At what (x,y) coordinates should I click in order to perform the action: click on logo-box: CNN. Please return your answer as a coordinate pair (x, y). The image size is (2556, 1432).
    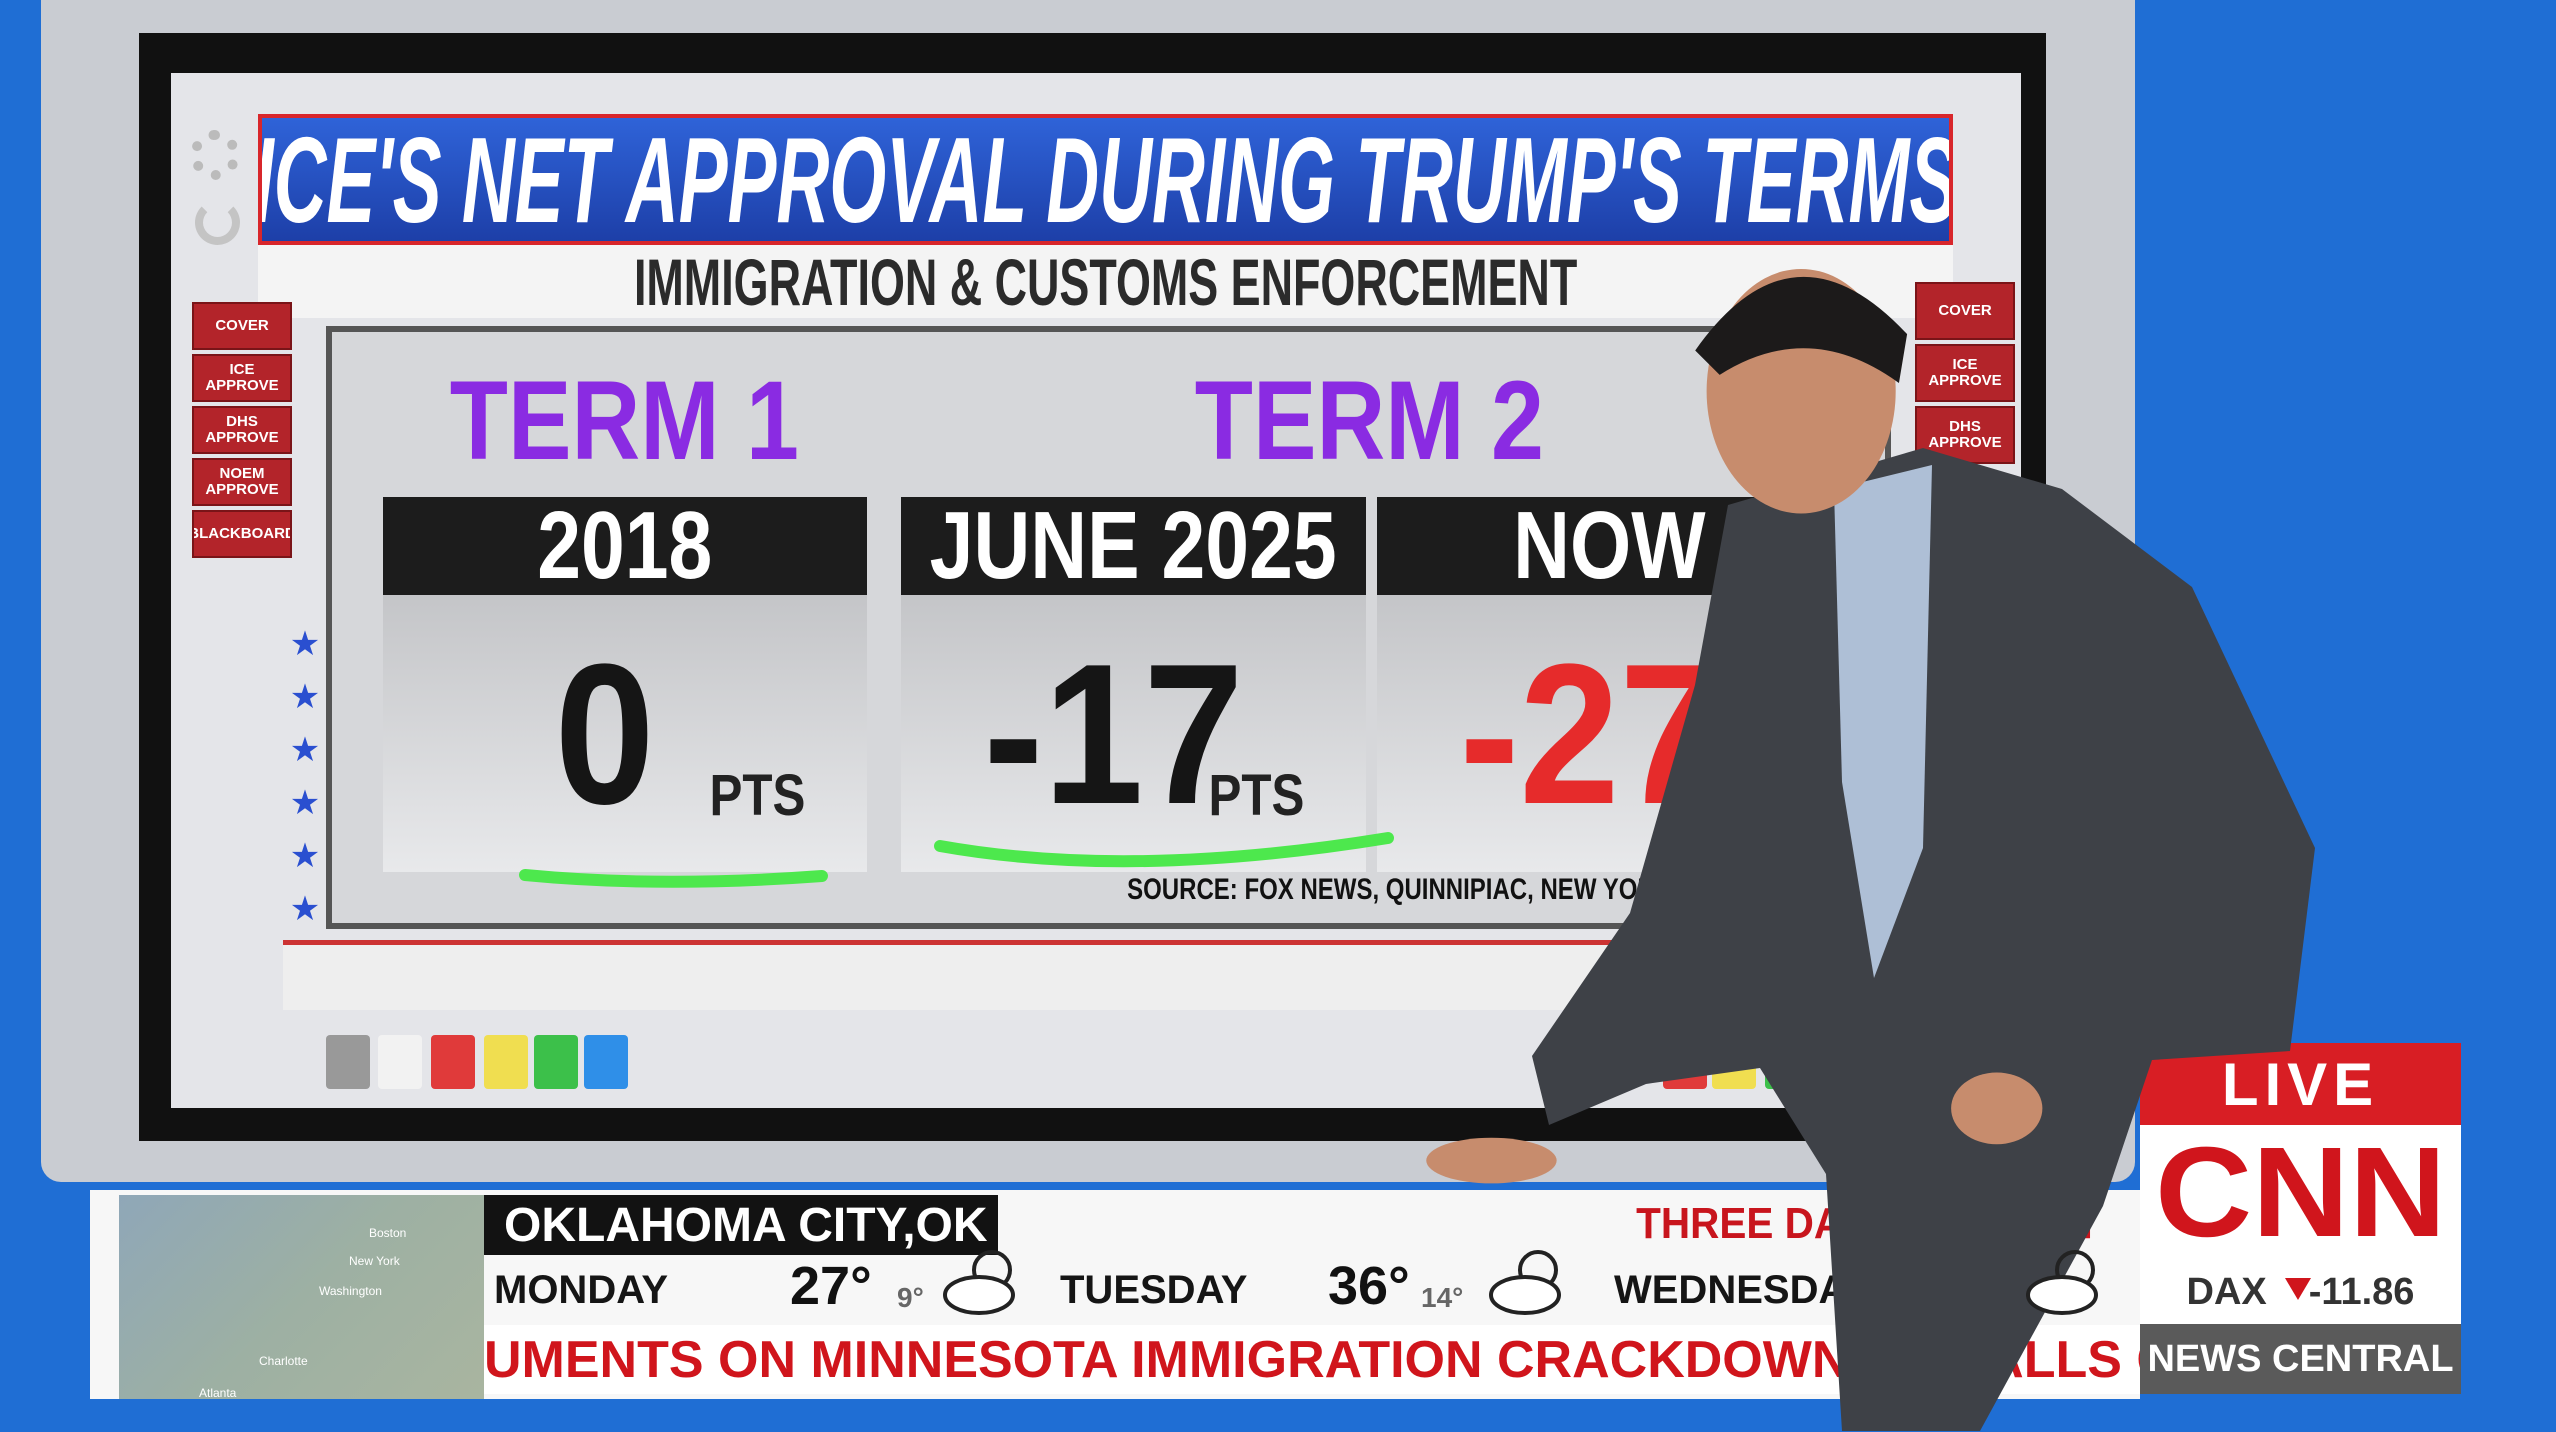
    Looking at the image, I should click on (2300, 1192).